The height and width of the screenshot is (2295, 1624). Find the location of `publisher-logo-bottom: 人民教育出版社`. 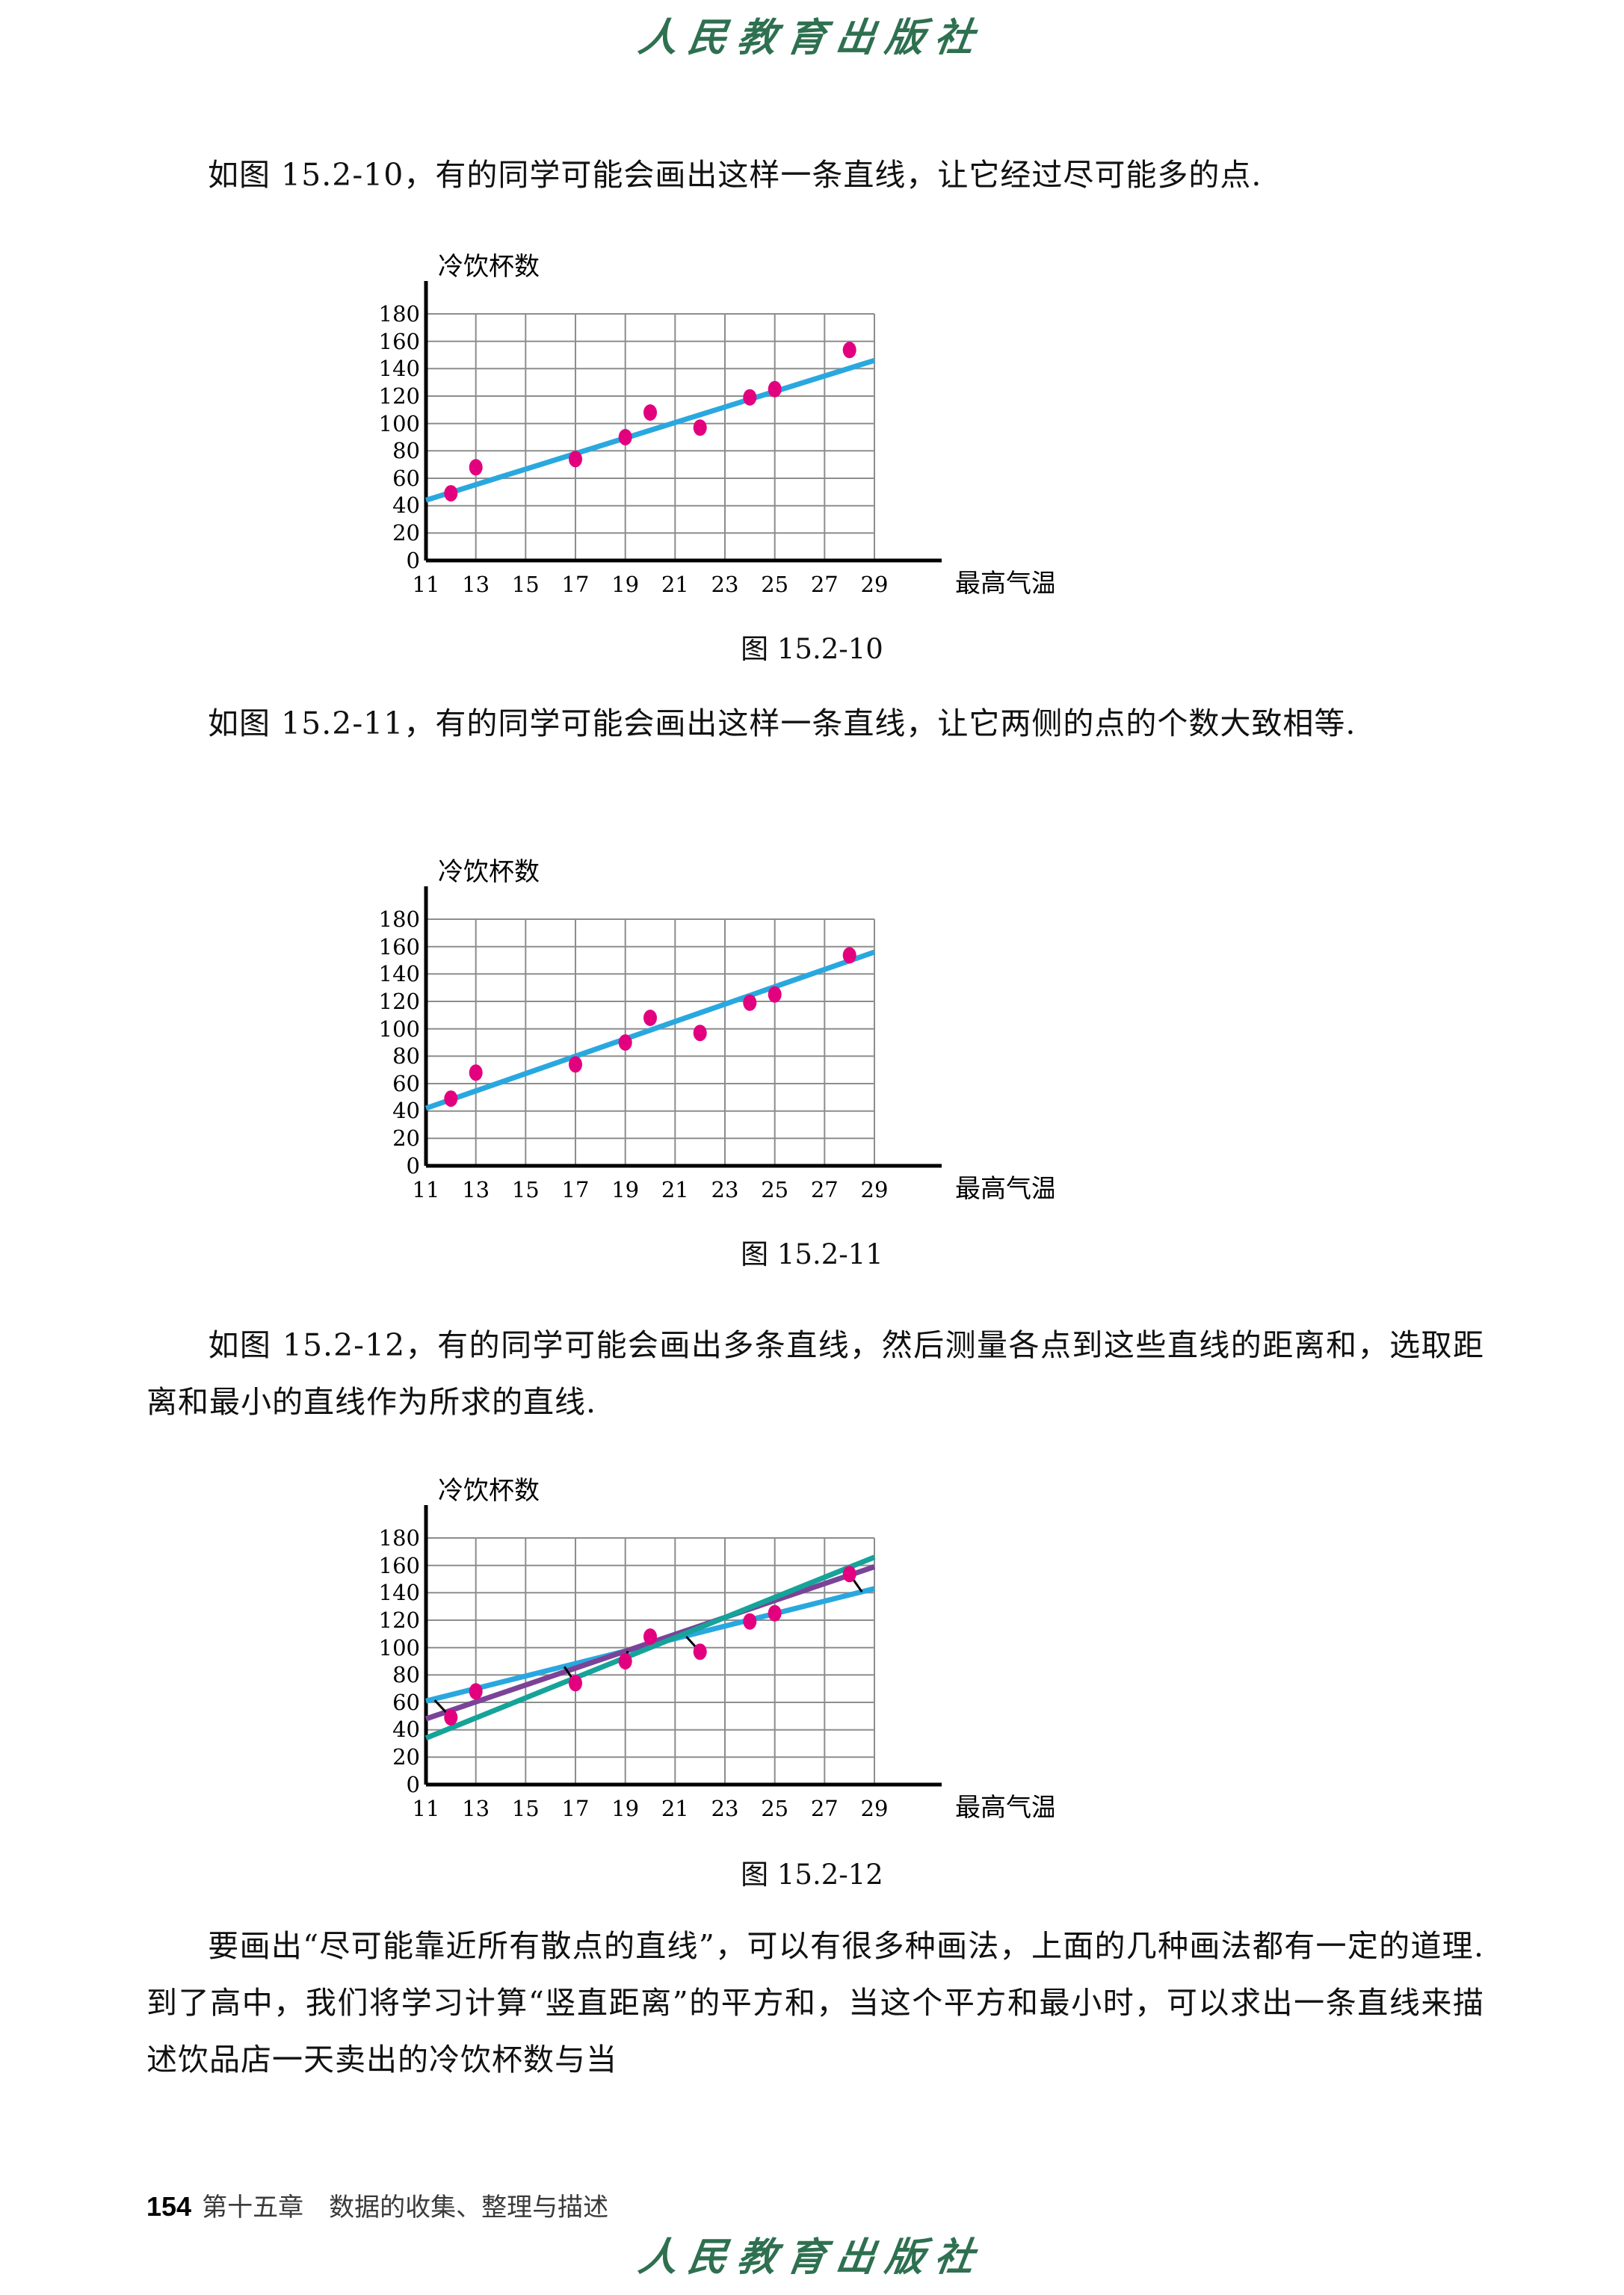

publisher-logo-bottom: 人民教育出版社 is located at coordinates (811, 2257).